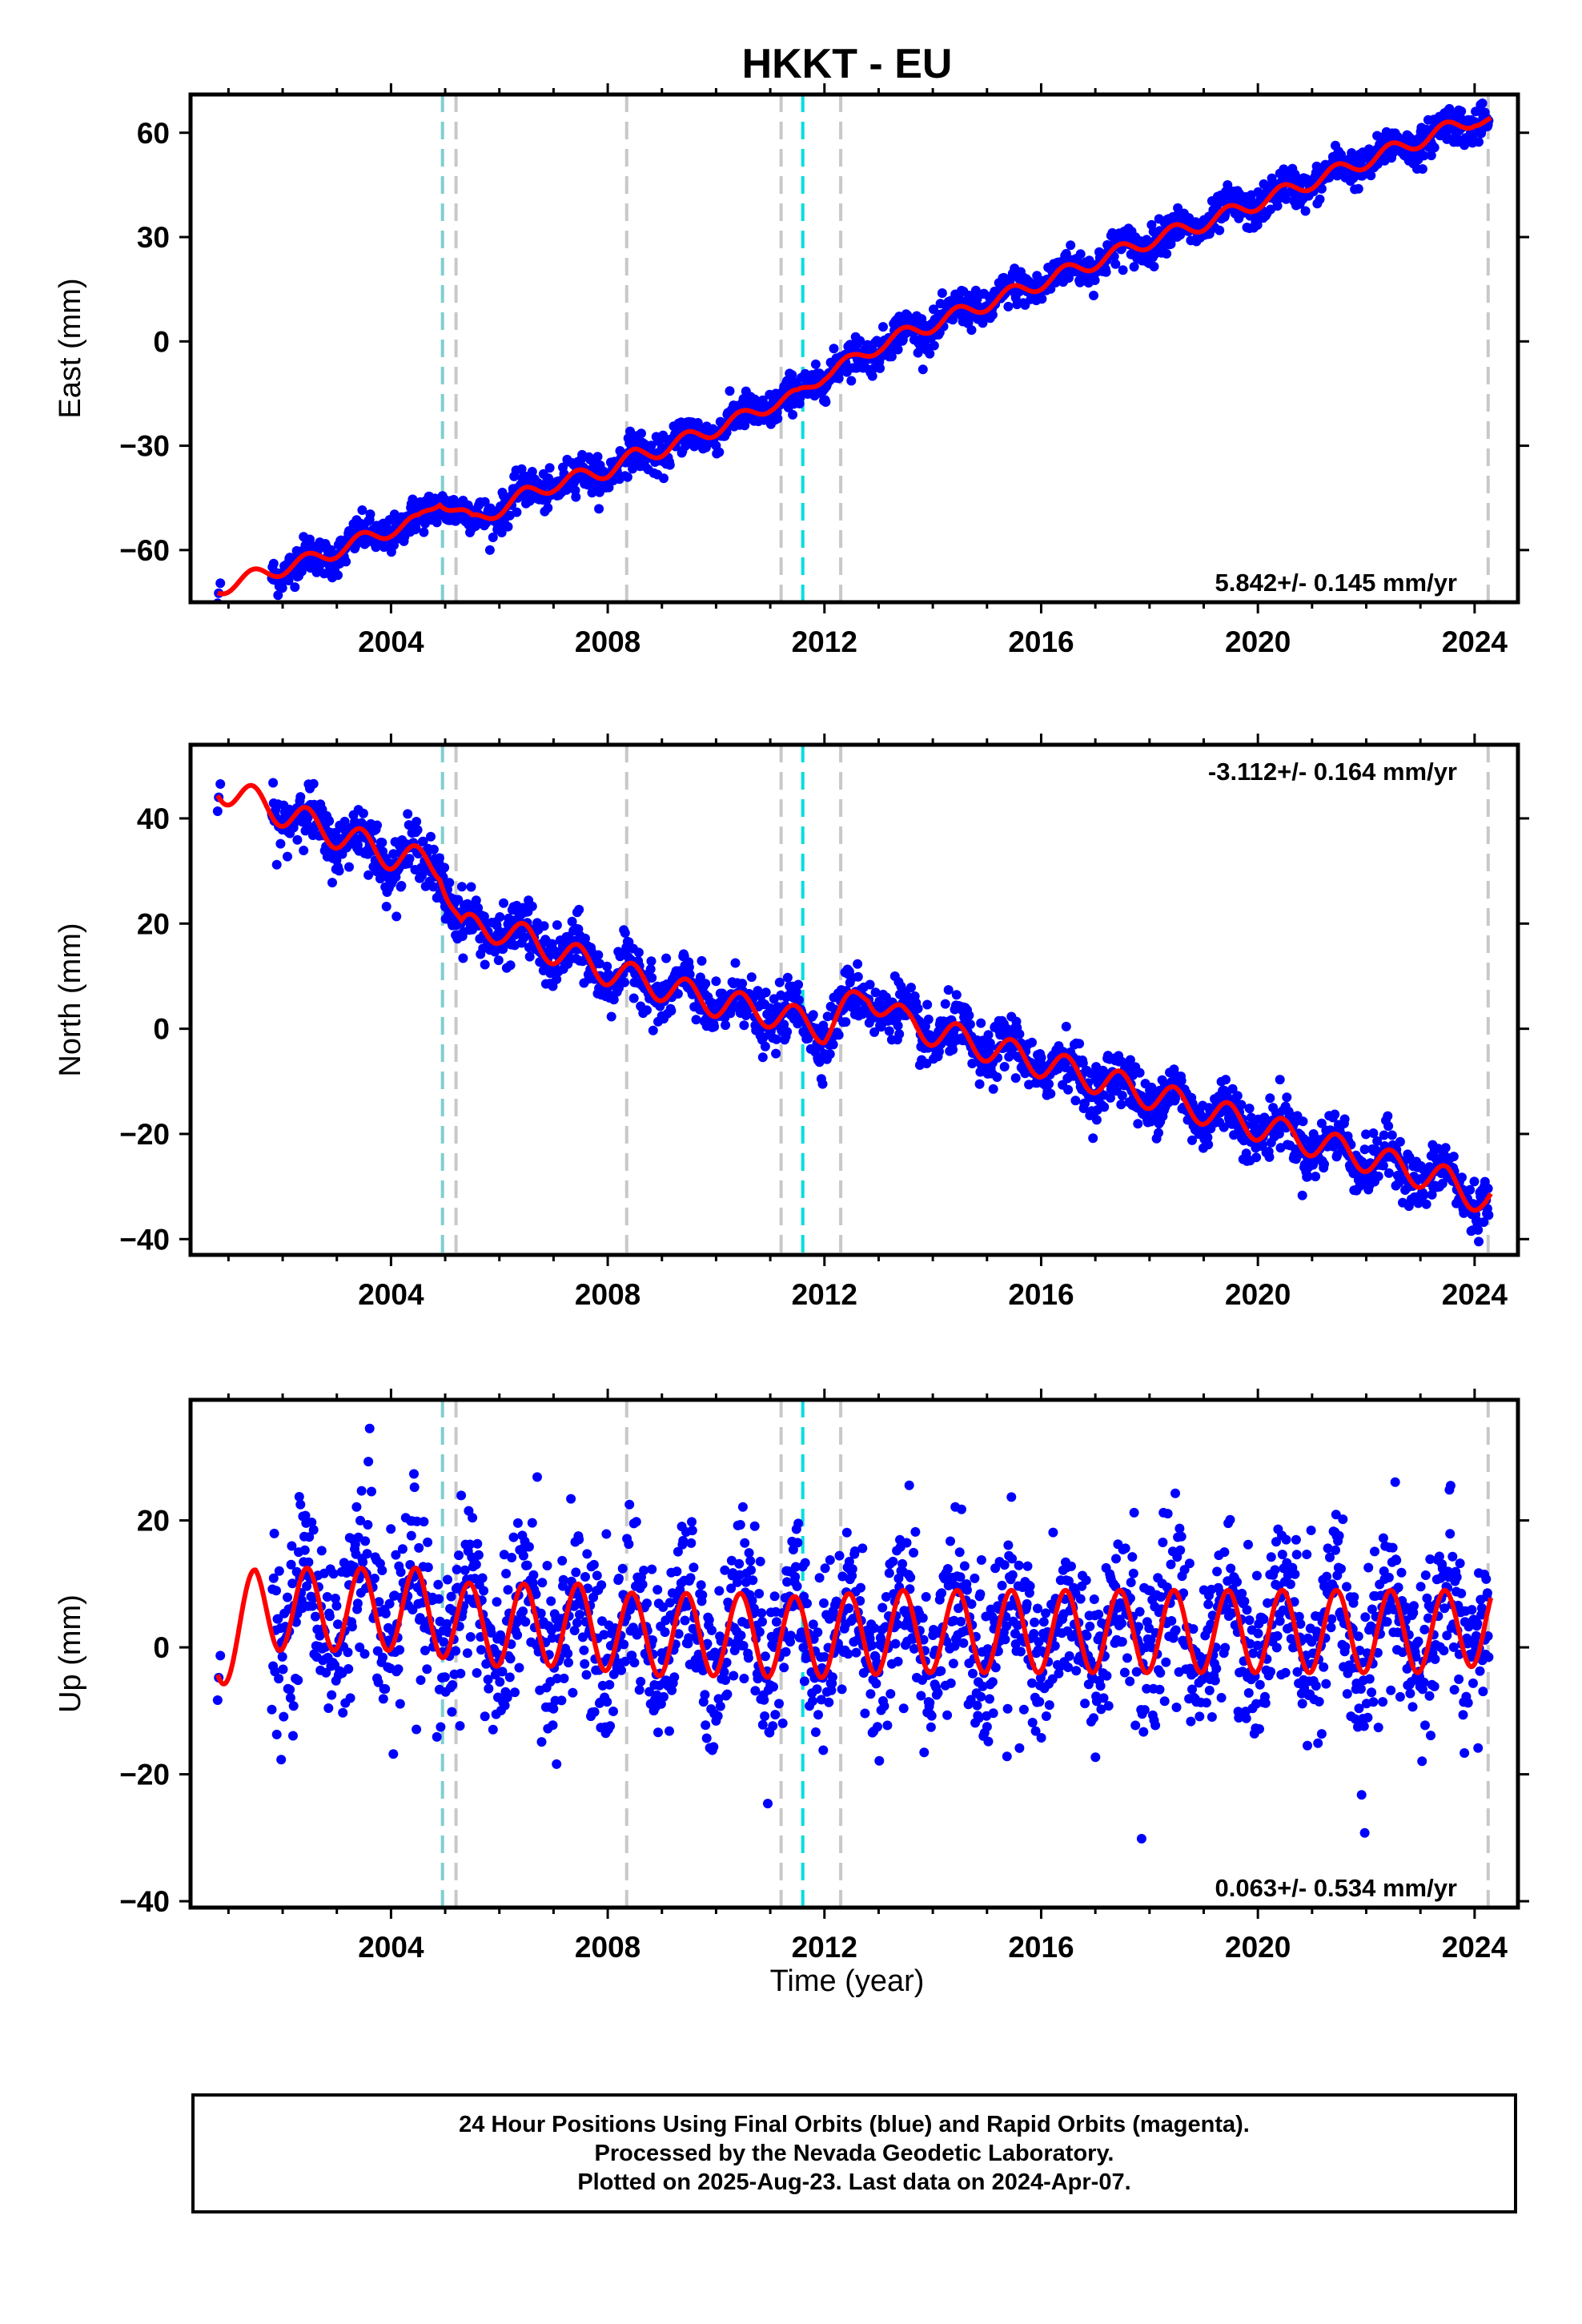 This screenshot has width=1582, height=2324. What do you see at coordinates (1258, 641) in the screenshot?
I see `x-tick-label: 2020` at bounding box center [1258, 641].